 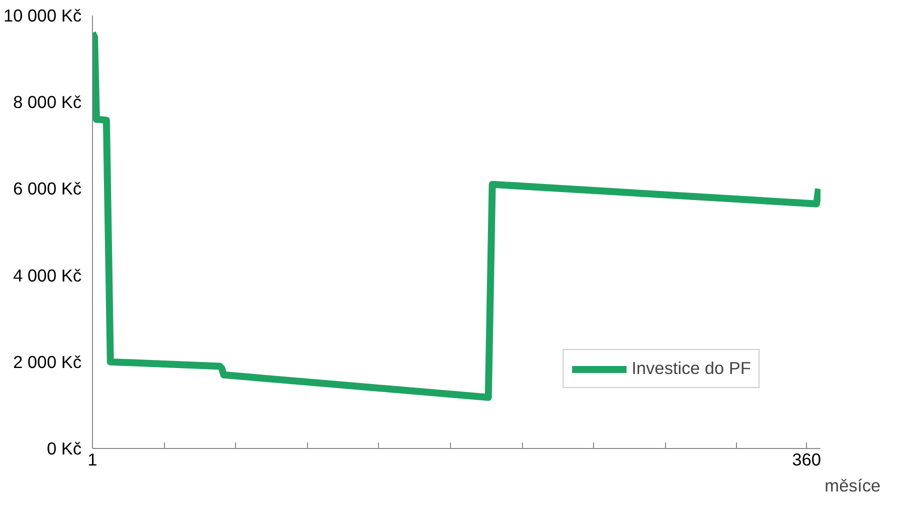 I want to click on y-tick-label: 10 000 Kč, so click(x=42, y=16).